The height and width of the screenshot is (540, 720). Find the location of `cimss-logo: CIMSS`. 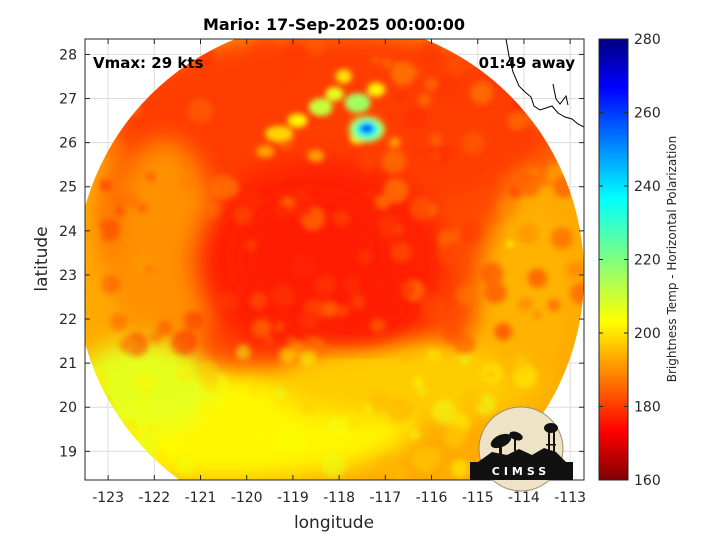

cimss-logo: CIMSS is located at coordinates (521, 449).